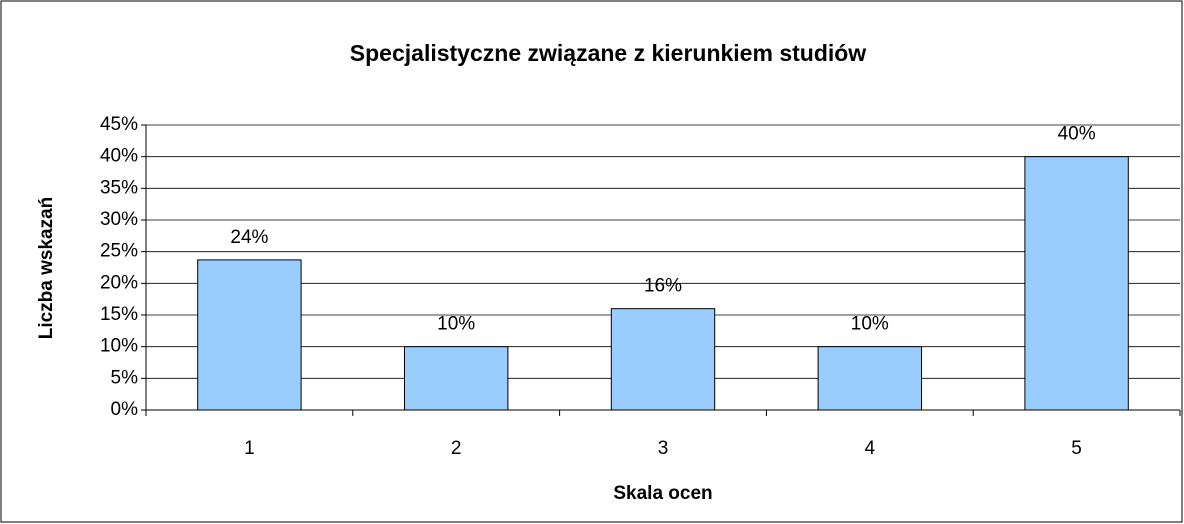 The height and width of the screenshot is (524, 1184). Describe the element at coordinates (119, 282) in the screenshot. I see `y-tick-label: 20%` at that location.